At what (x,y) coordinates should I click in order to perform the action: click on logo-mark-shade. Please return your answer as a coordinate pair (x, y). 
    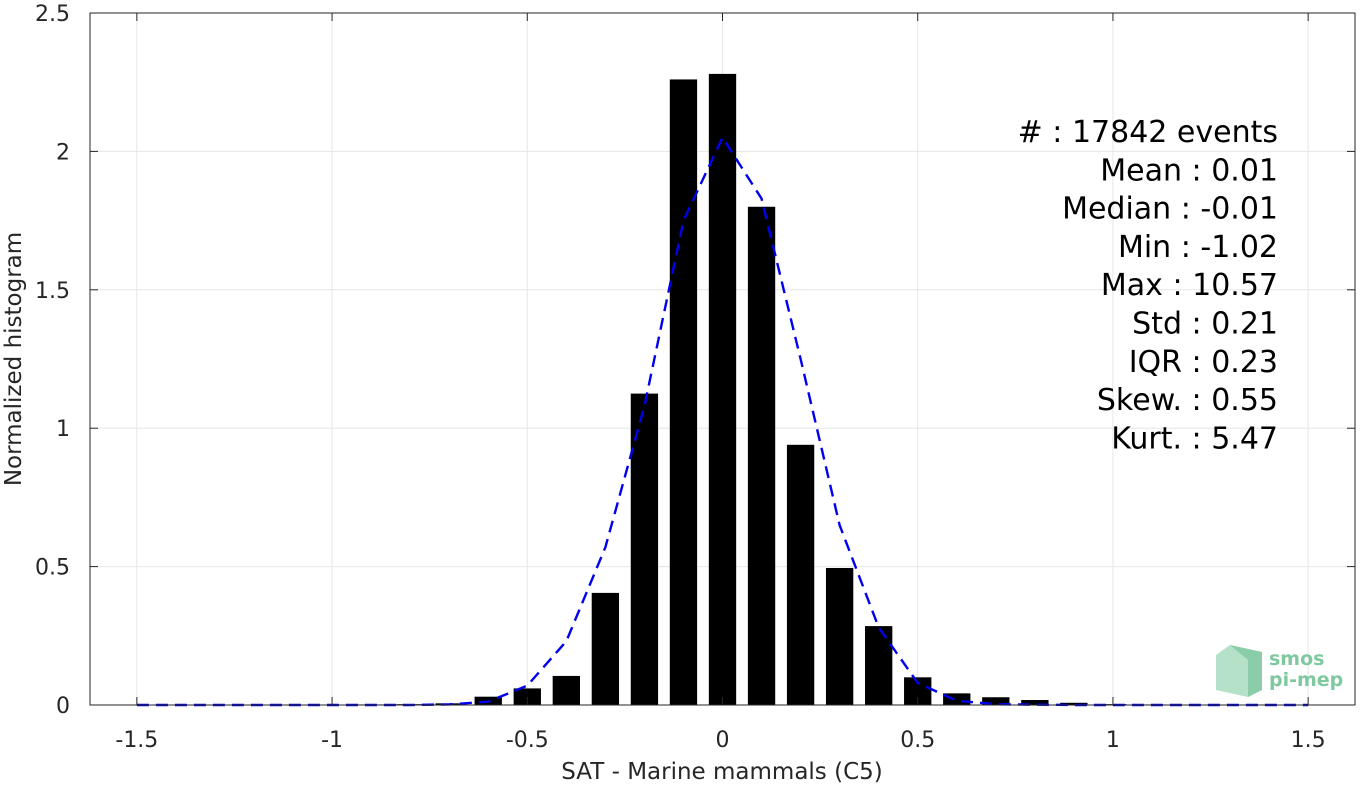
    Looking at the image, I should click on (1246, 671).